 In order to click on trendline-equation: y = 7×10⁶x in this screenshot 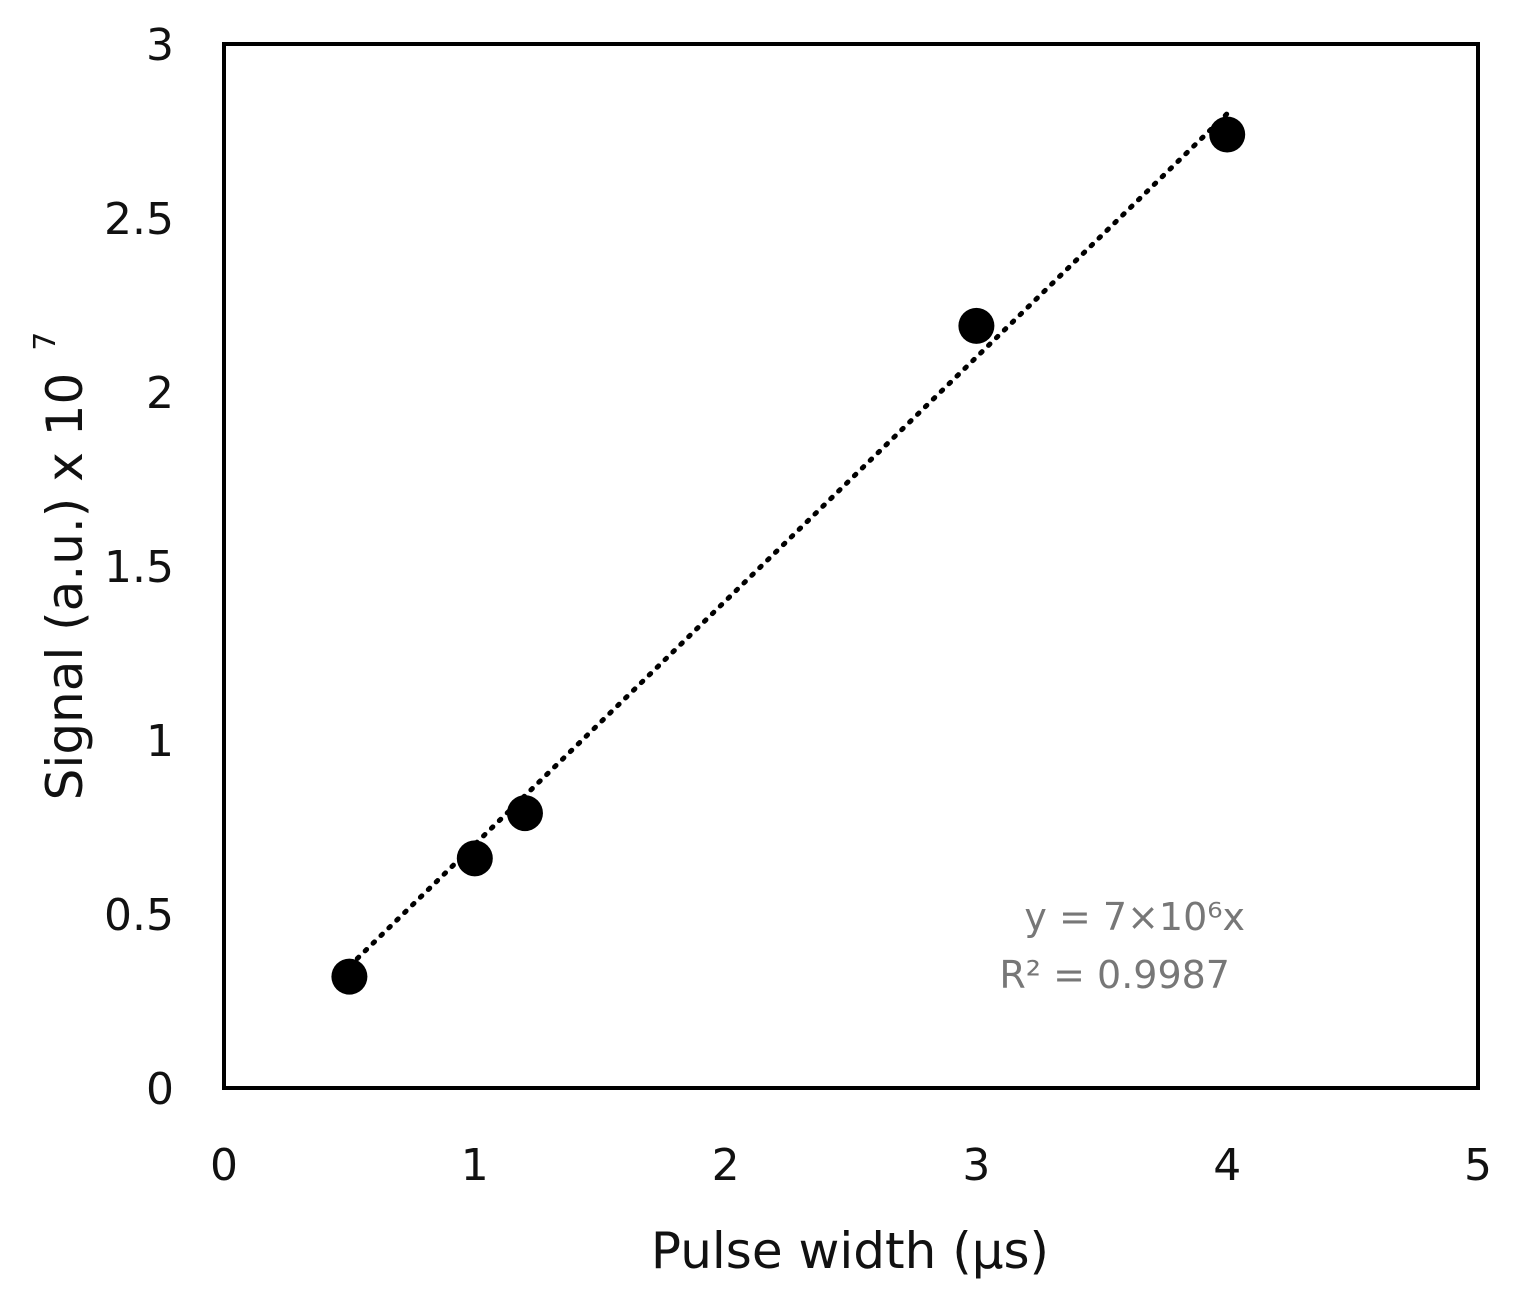, I will do `click(1134, 917)`.